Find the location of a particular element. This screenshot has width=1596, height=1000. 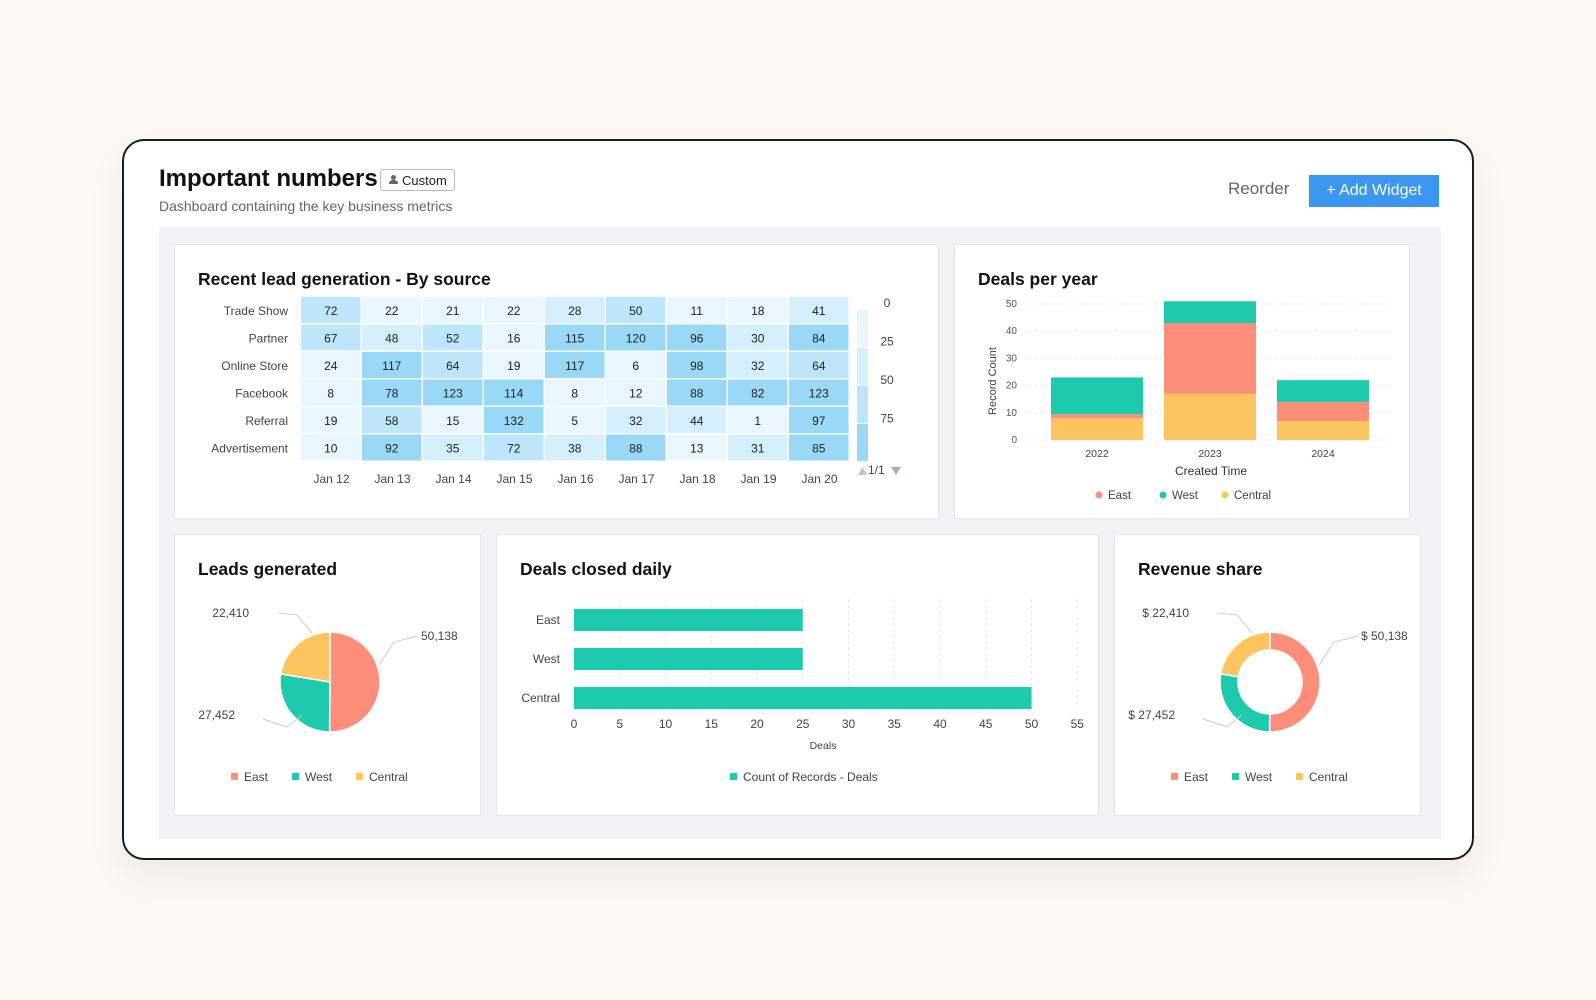

heatmap-cell-value: 6 is located at coordinates (635, 366).